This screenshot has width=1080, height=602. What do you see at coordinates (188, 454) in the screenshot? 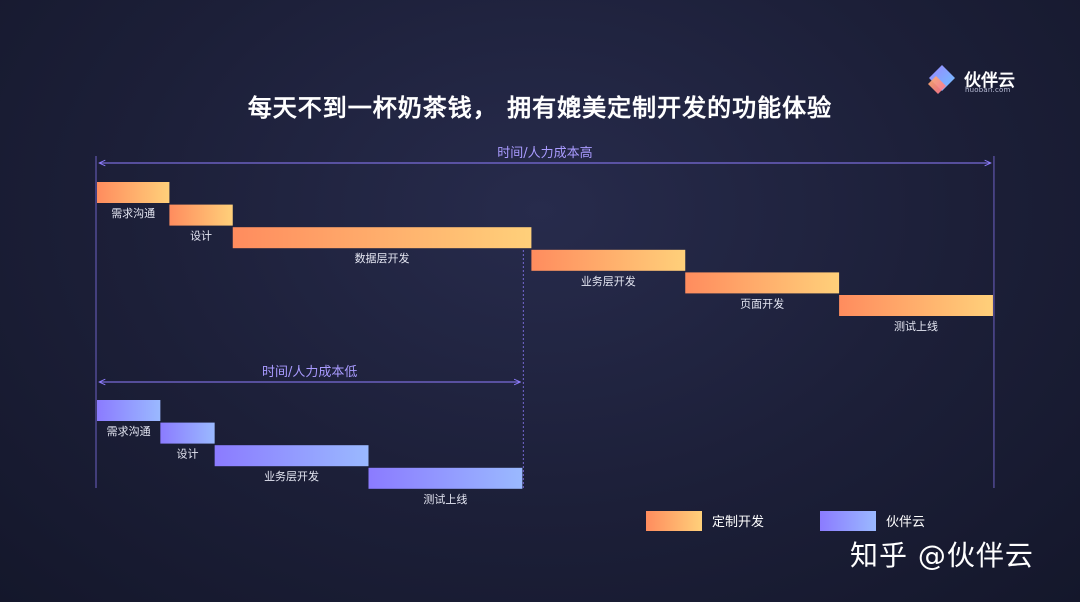
I see `task-label-huoban-1: 设计` at bounding box center [188, 454].